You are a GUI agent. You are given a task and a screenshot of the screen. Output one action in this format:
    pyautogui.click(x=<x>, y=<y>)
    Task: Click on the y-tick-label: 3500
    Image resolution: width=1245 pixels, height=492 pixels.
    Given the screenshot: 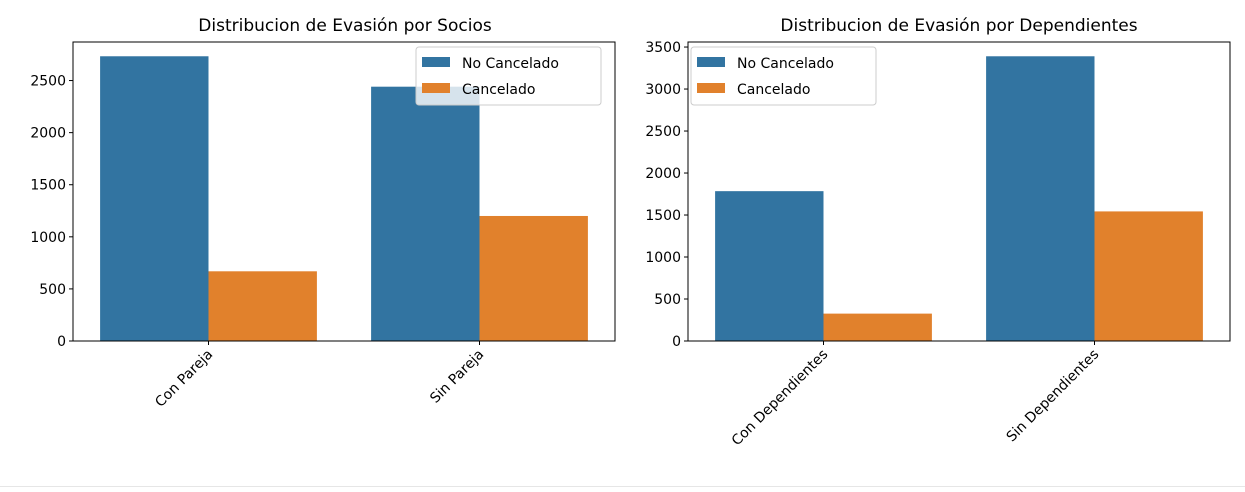 What is the action you would take?
    pyautogui.click(x=663, y=48)
    